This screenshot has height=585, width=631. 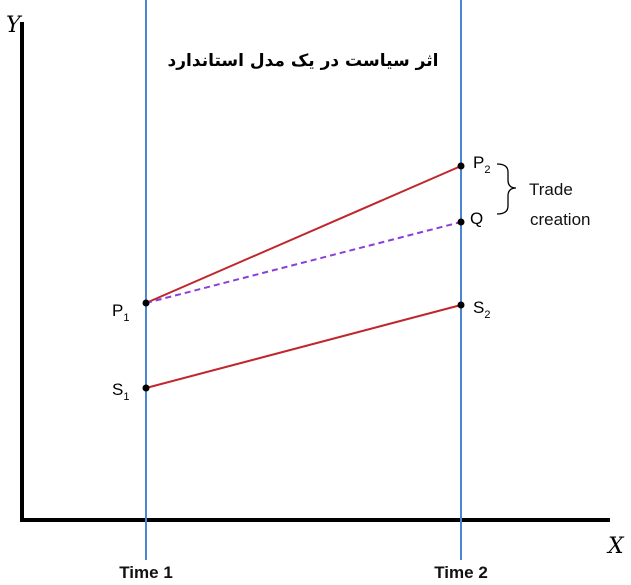 I want to click on point-q, so click(x=461, y=222).